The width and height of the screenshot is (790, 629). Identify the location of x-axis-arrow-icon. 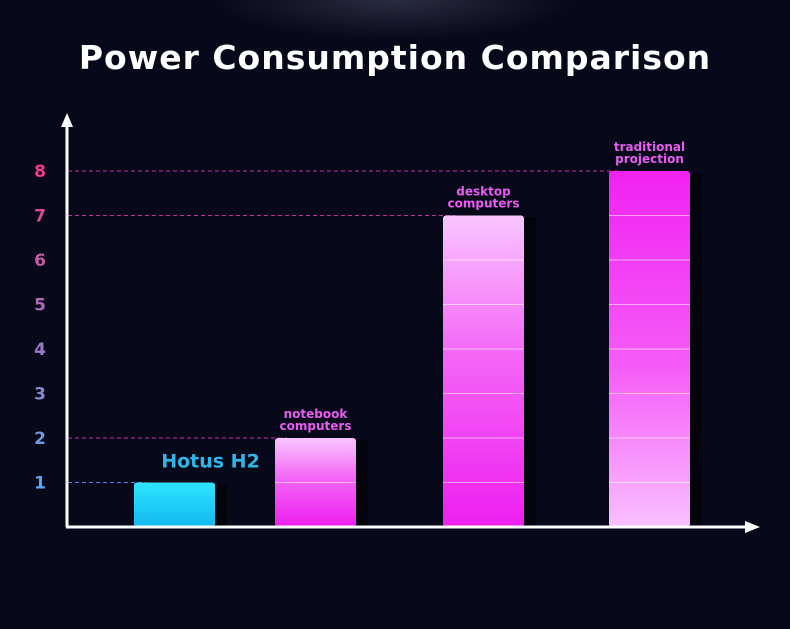
(752, 527).